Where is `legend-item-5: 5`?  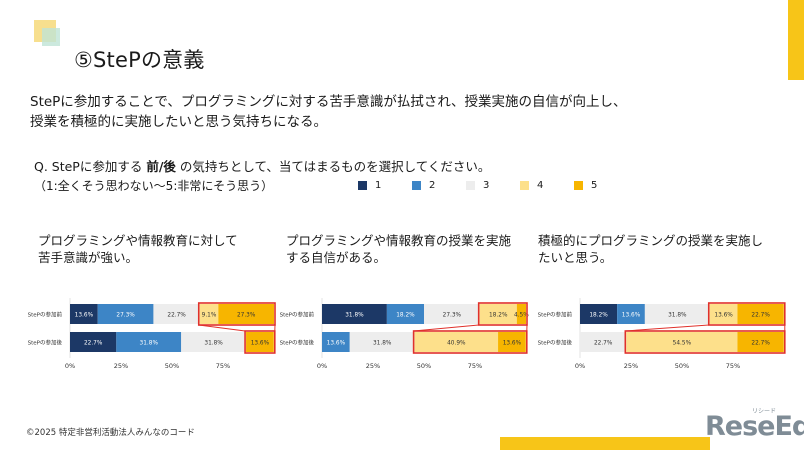 legend-item-5: 5 is located at coordinates (601, 185).